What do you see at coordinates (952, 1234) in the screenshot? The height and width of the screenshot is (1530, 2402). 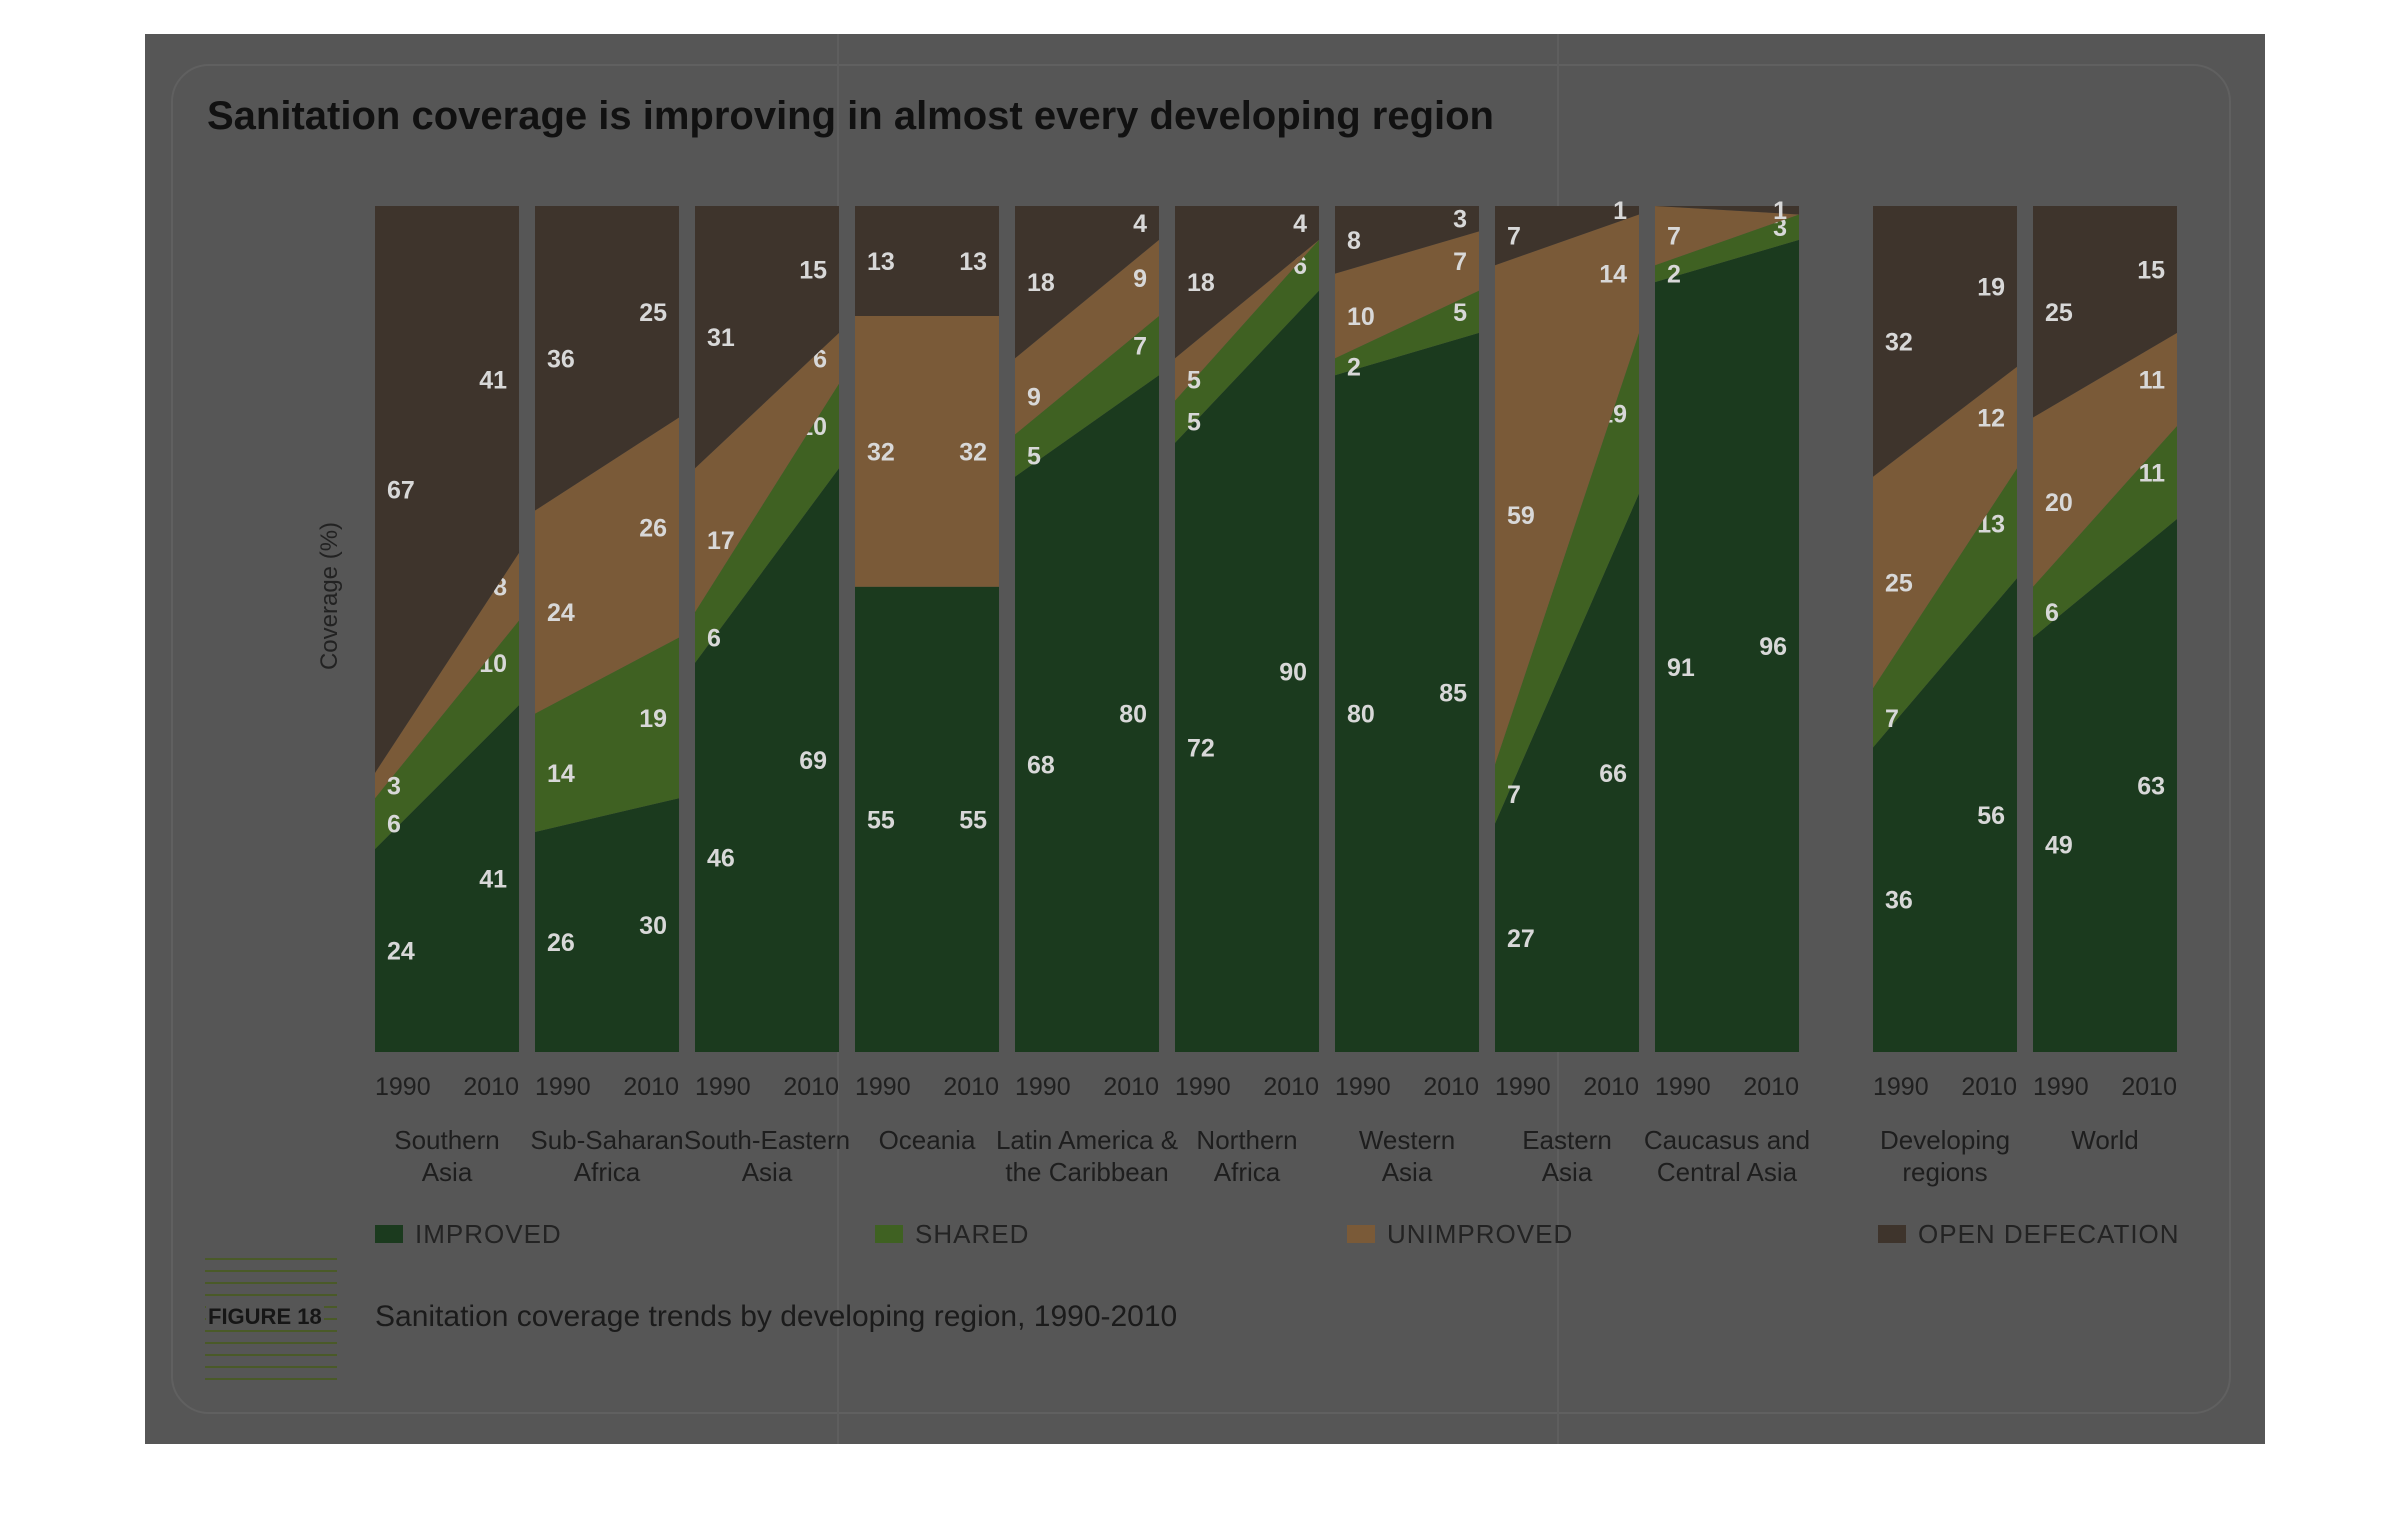 I see `legend-item-shared: SHARED` at bounding box center [952, 1234].